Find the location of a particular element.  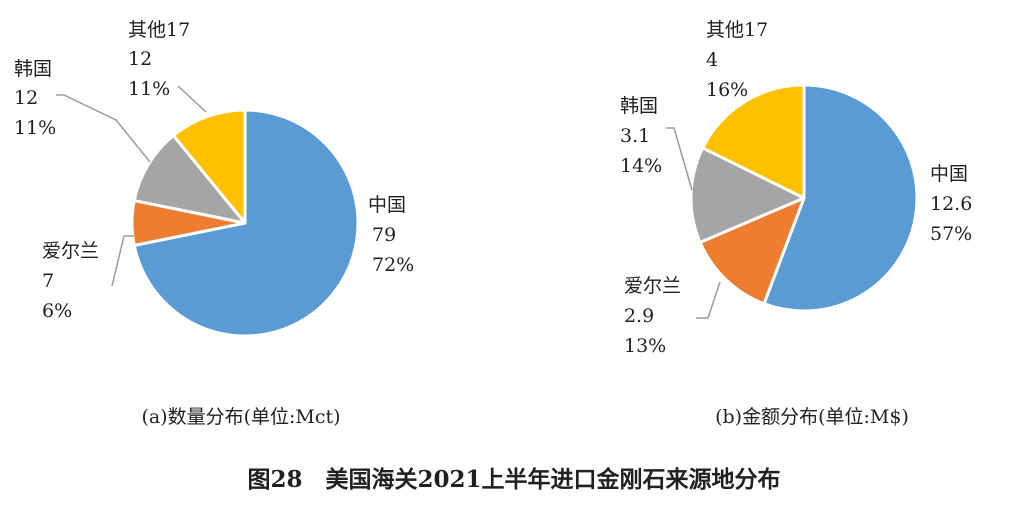

slice-label-ireland: 爱尔兰 7 6% is located at coordinates (70, 281).